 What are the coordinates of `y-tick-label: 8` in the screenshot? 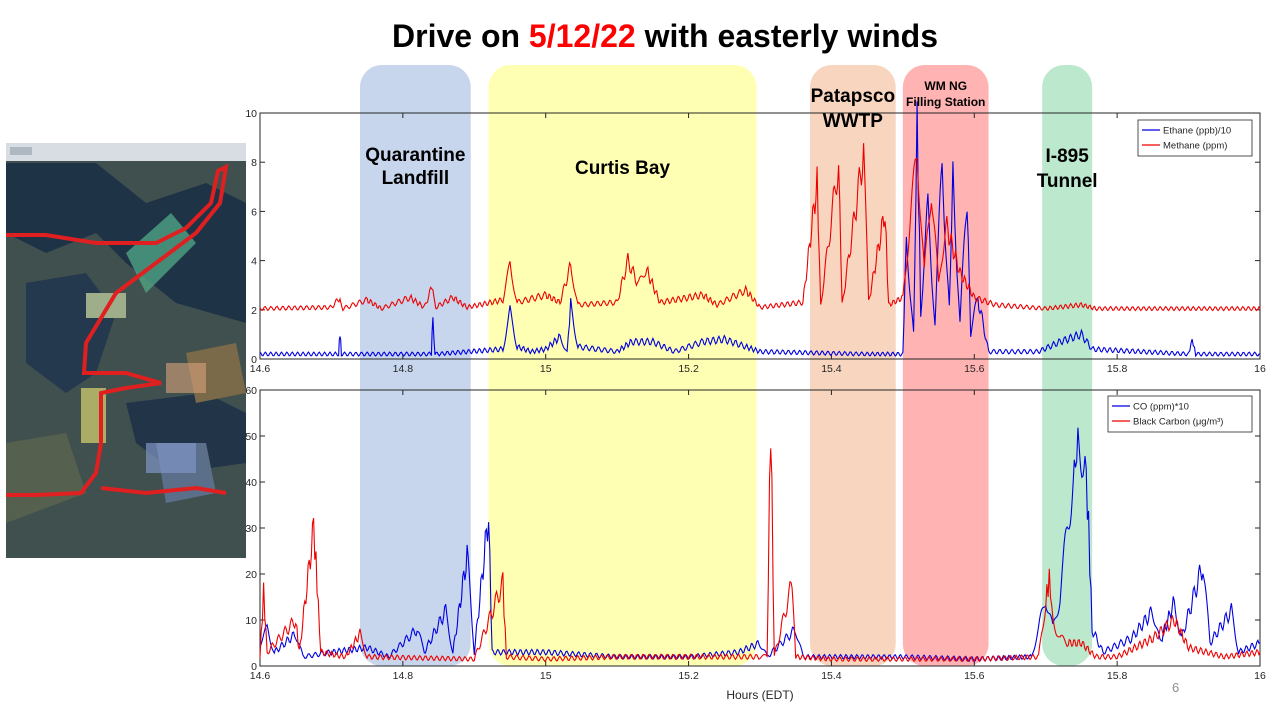 It's located at (254, 163).